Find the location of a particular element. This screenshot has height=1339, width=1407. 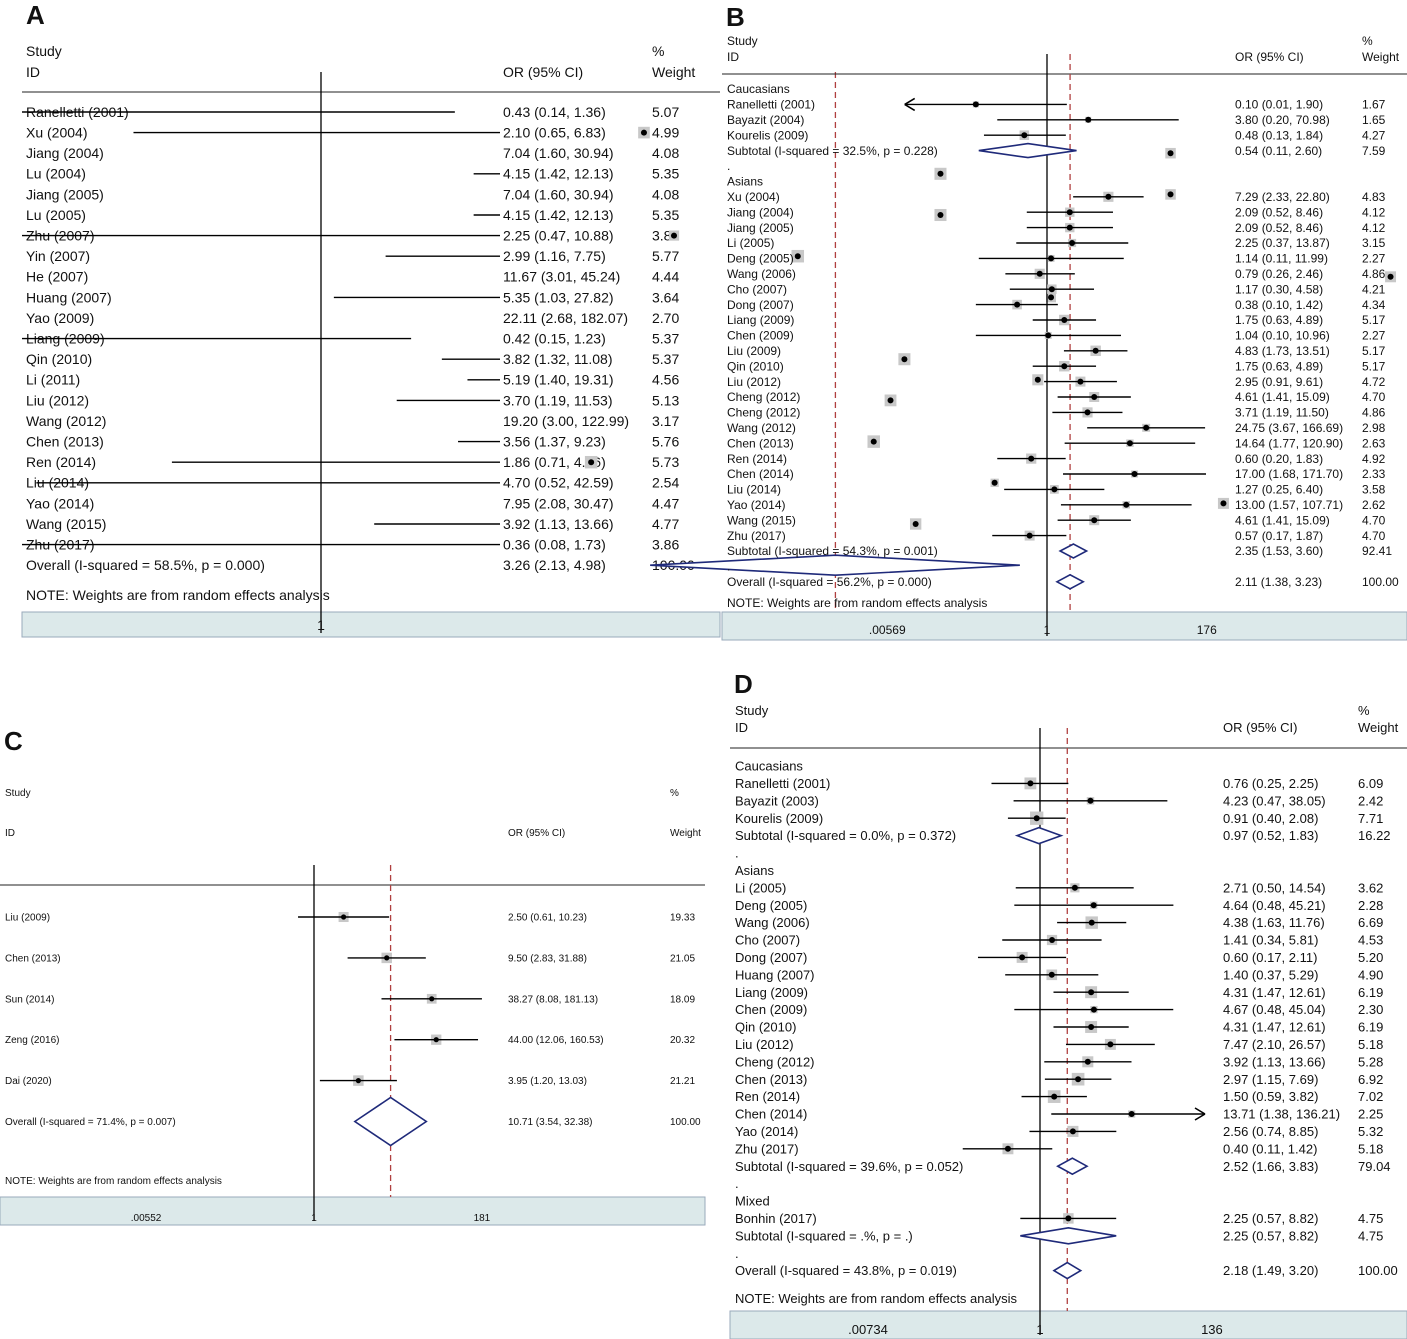

or-ci-value: 3.56 (1.37, 9.23) is located at coordinates (554, 442).